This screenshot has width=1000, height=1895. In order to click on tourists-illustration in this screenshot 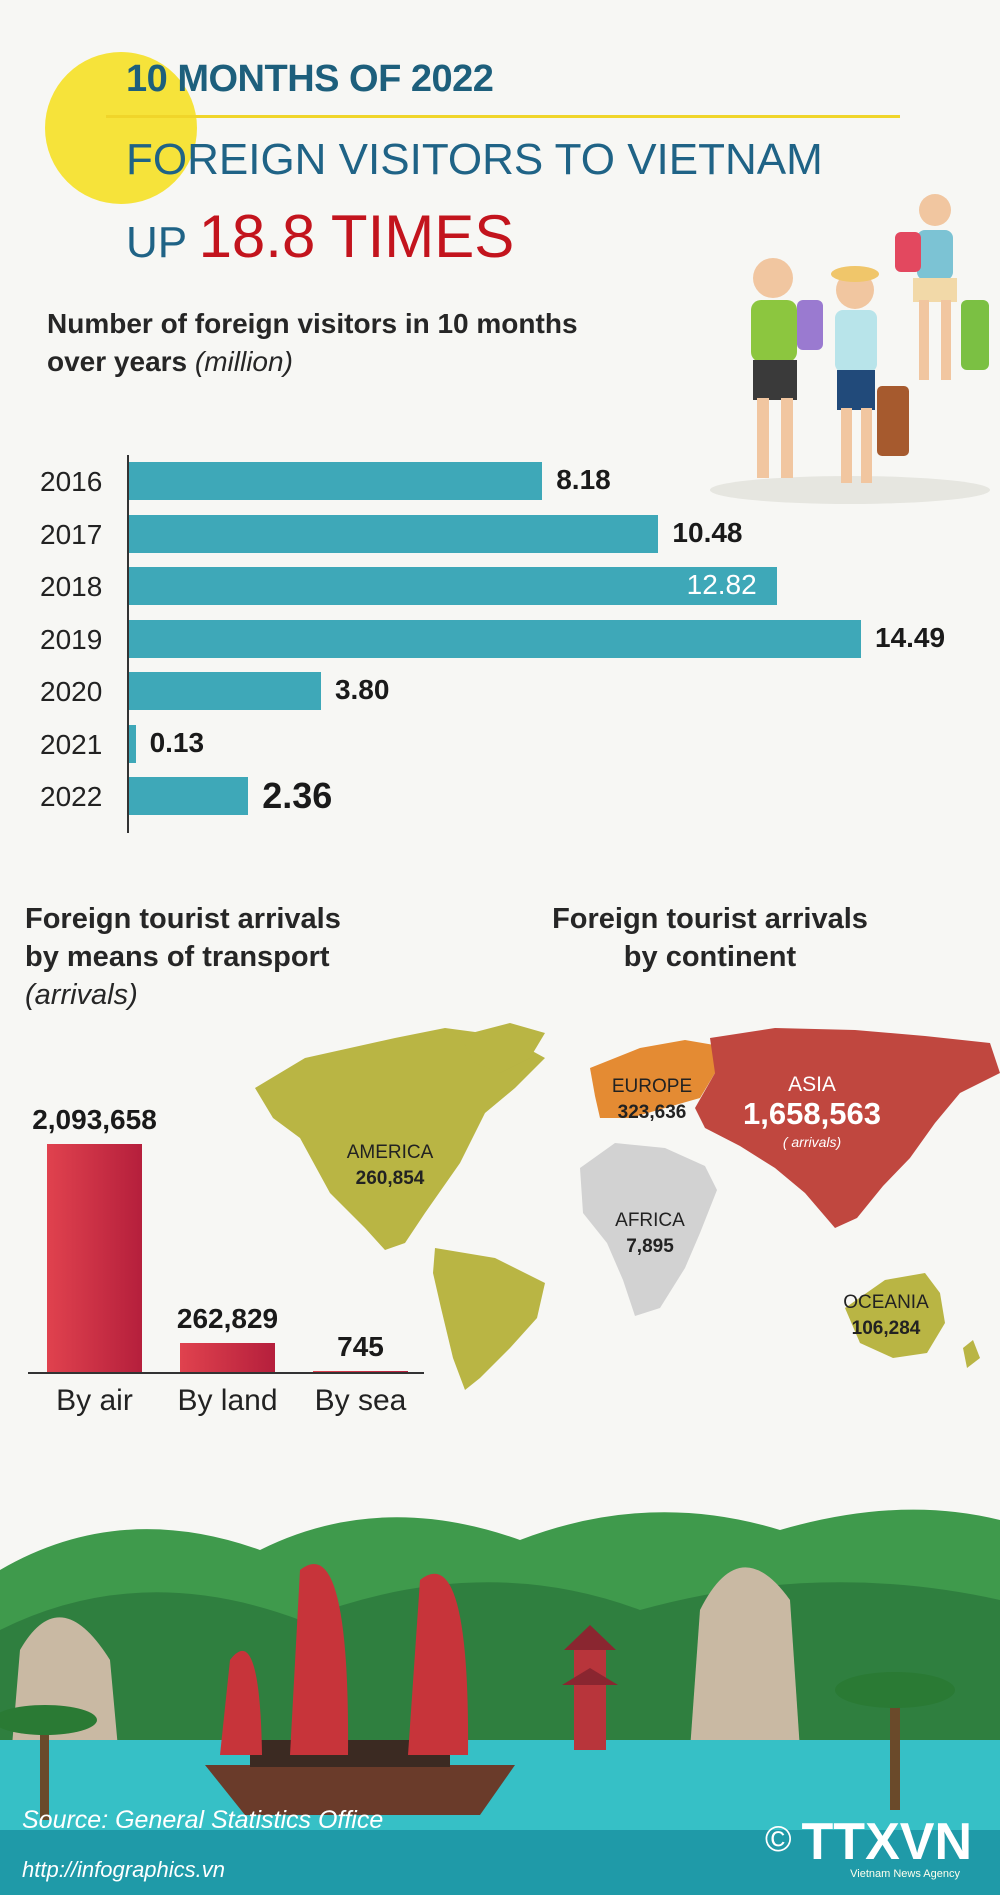, I will do `click(850, 349)`.